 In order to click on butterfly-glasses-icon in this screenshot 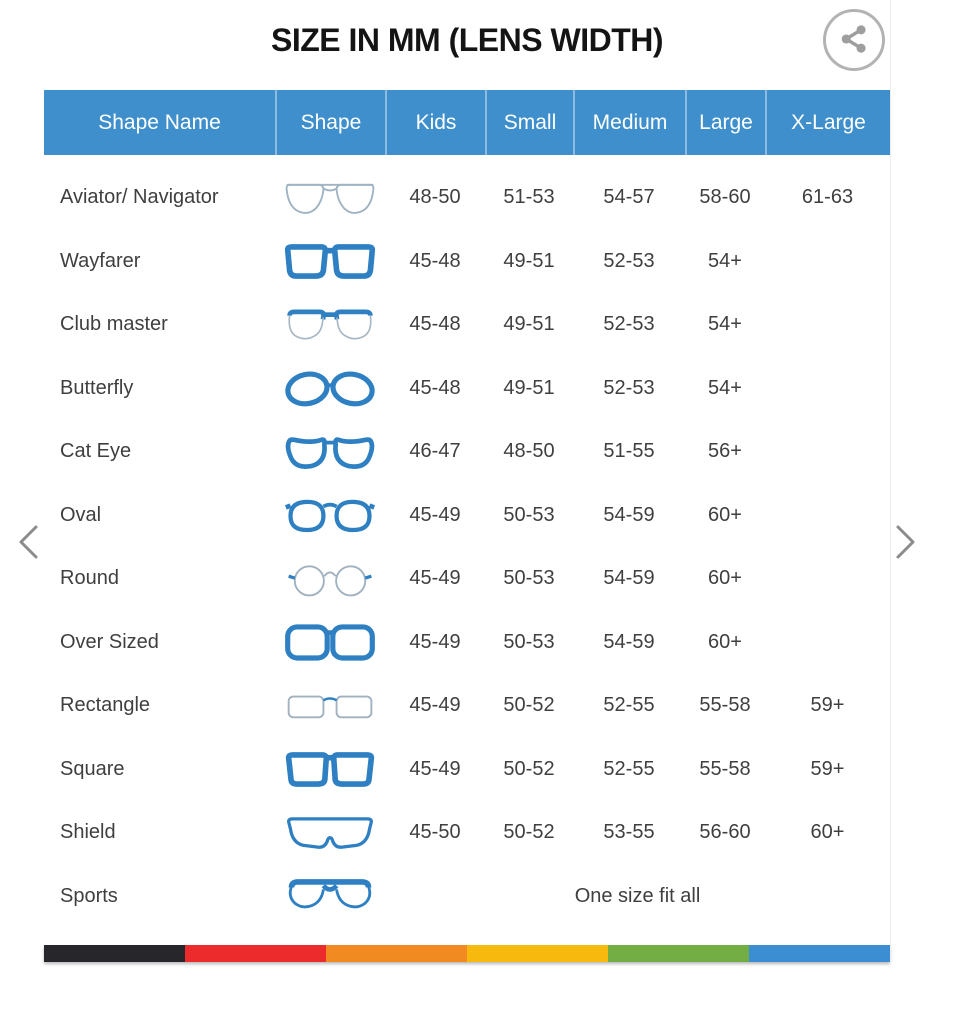, I will do `click(330, 388)`.